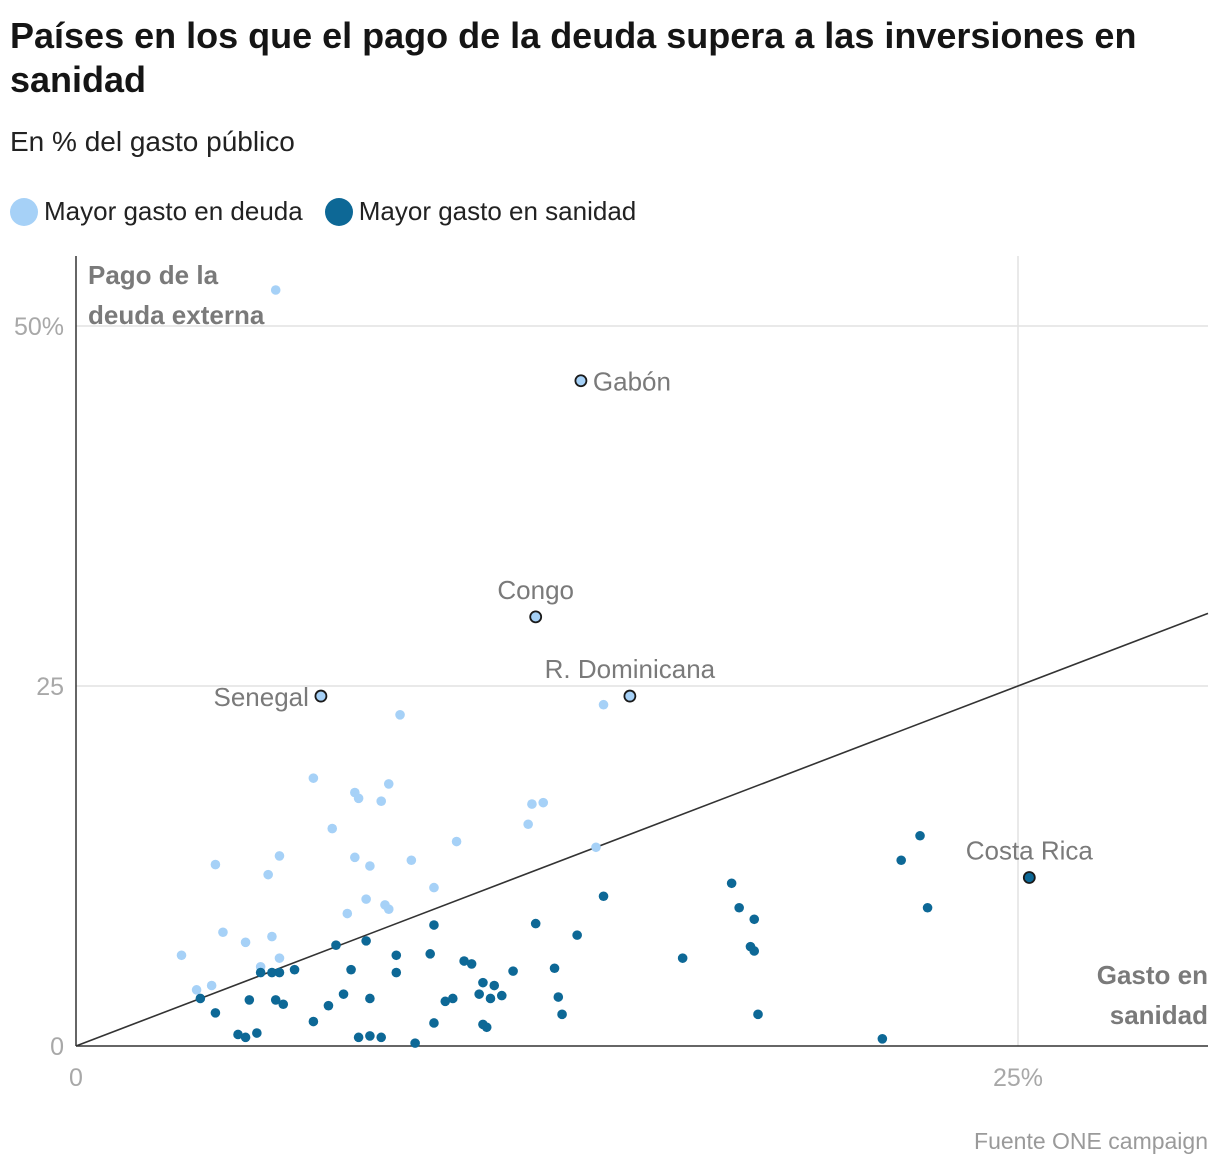 This screenshot has height=1172, width=1220. What do you see at coordinates (1091, 1141) in the screenshot?
I see `source-note: Fuente ONE campaign` at bounding box center [1091, 1141].